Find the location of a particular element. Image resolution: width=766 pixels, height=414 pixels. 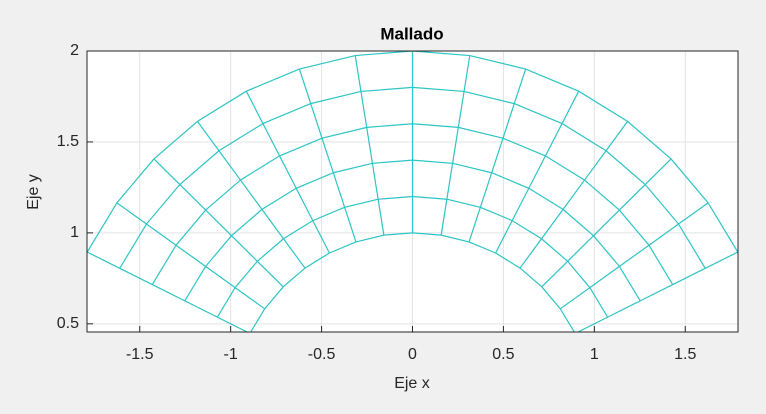

x-tick-label: -1.5 is located at coordinates (140, 354).